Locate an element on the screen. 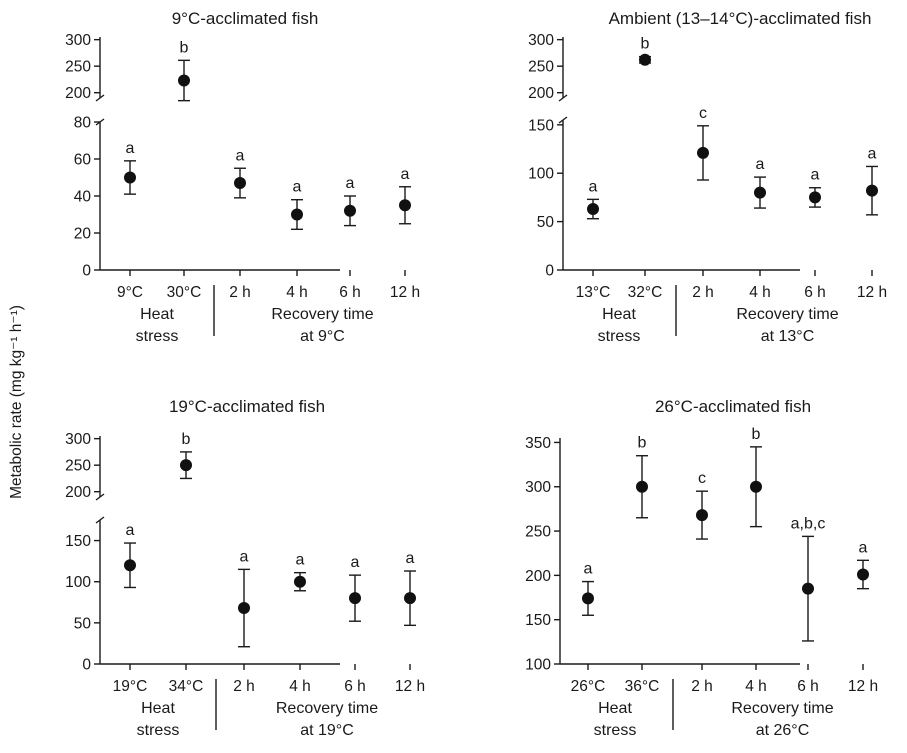 This screenshot has width=907, height=753. group-label-recovery: at 13°C is located at coordinates (788, 336).